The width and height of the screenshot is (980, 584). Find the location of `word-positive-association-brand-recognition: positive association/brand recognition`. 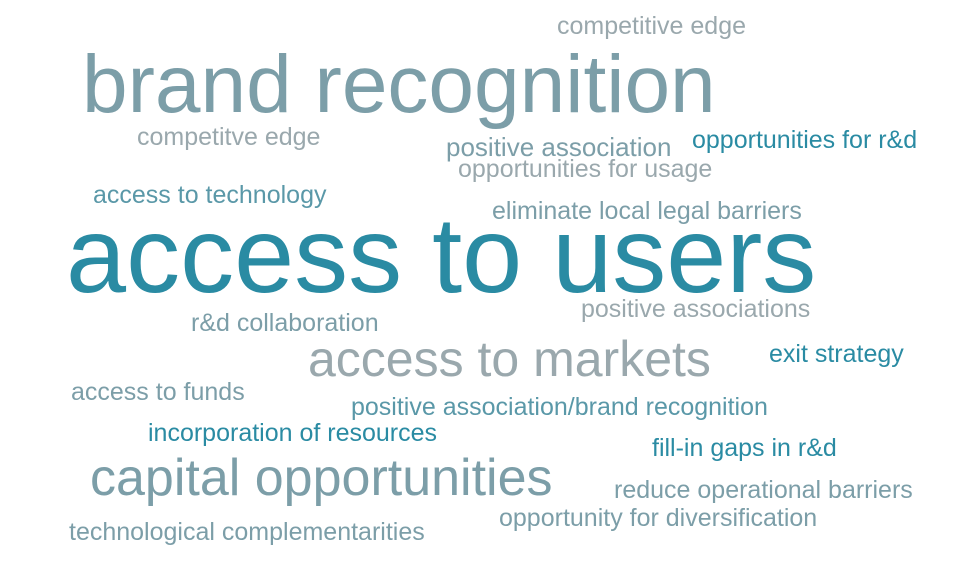

word-positive-association-brand-recognition: positive association/brand recognition is located at coordinates (559, 407).